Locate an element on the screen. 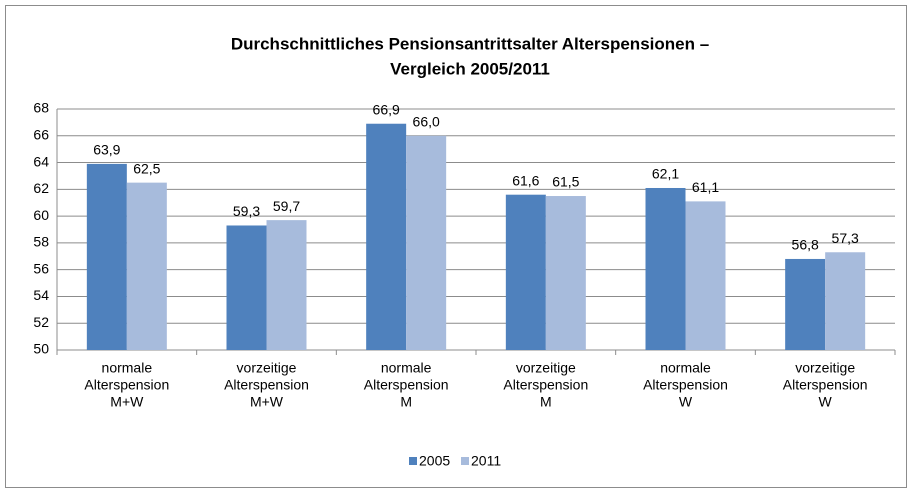 This screenshot has width=913, height=494. value-label: 66,9 is located at coordinates (386, 109).